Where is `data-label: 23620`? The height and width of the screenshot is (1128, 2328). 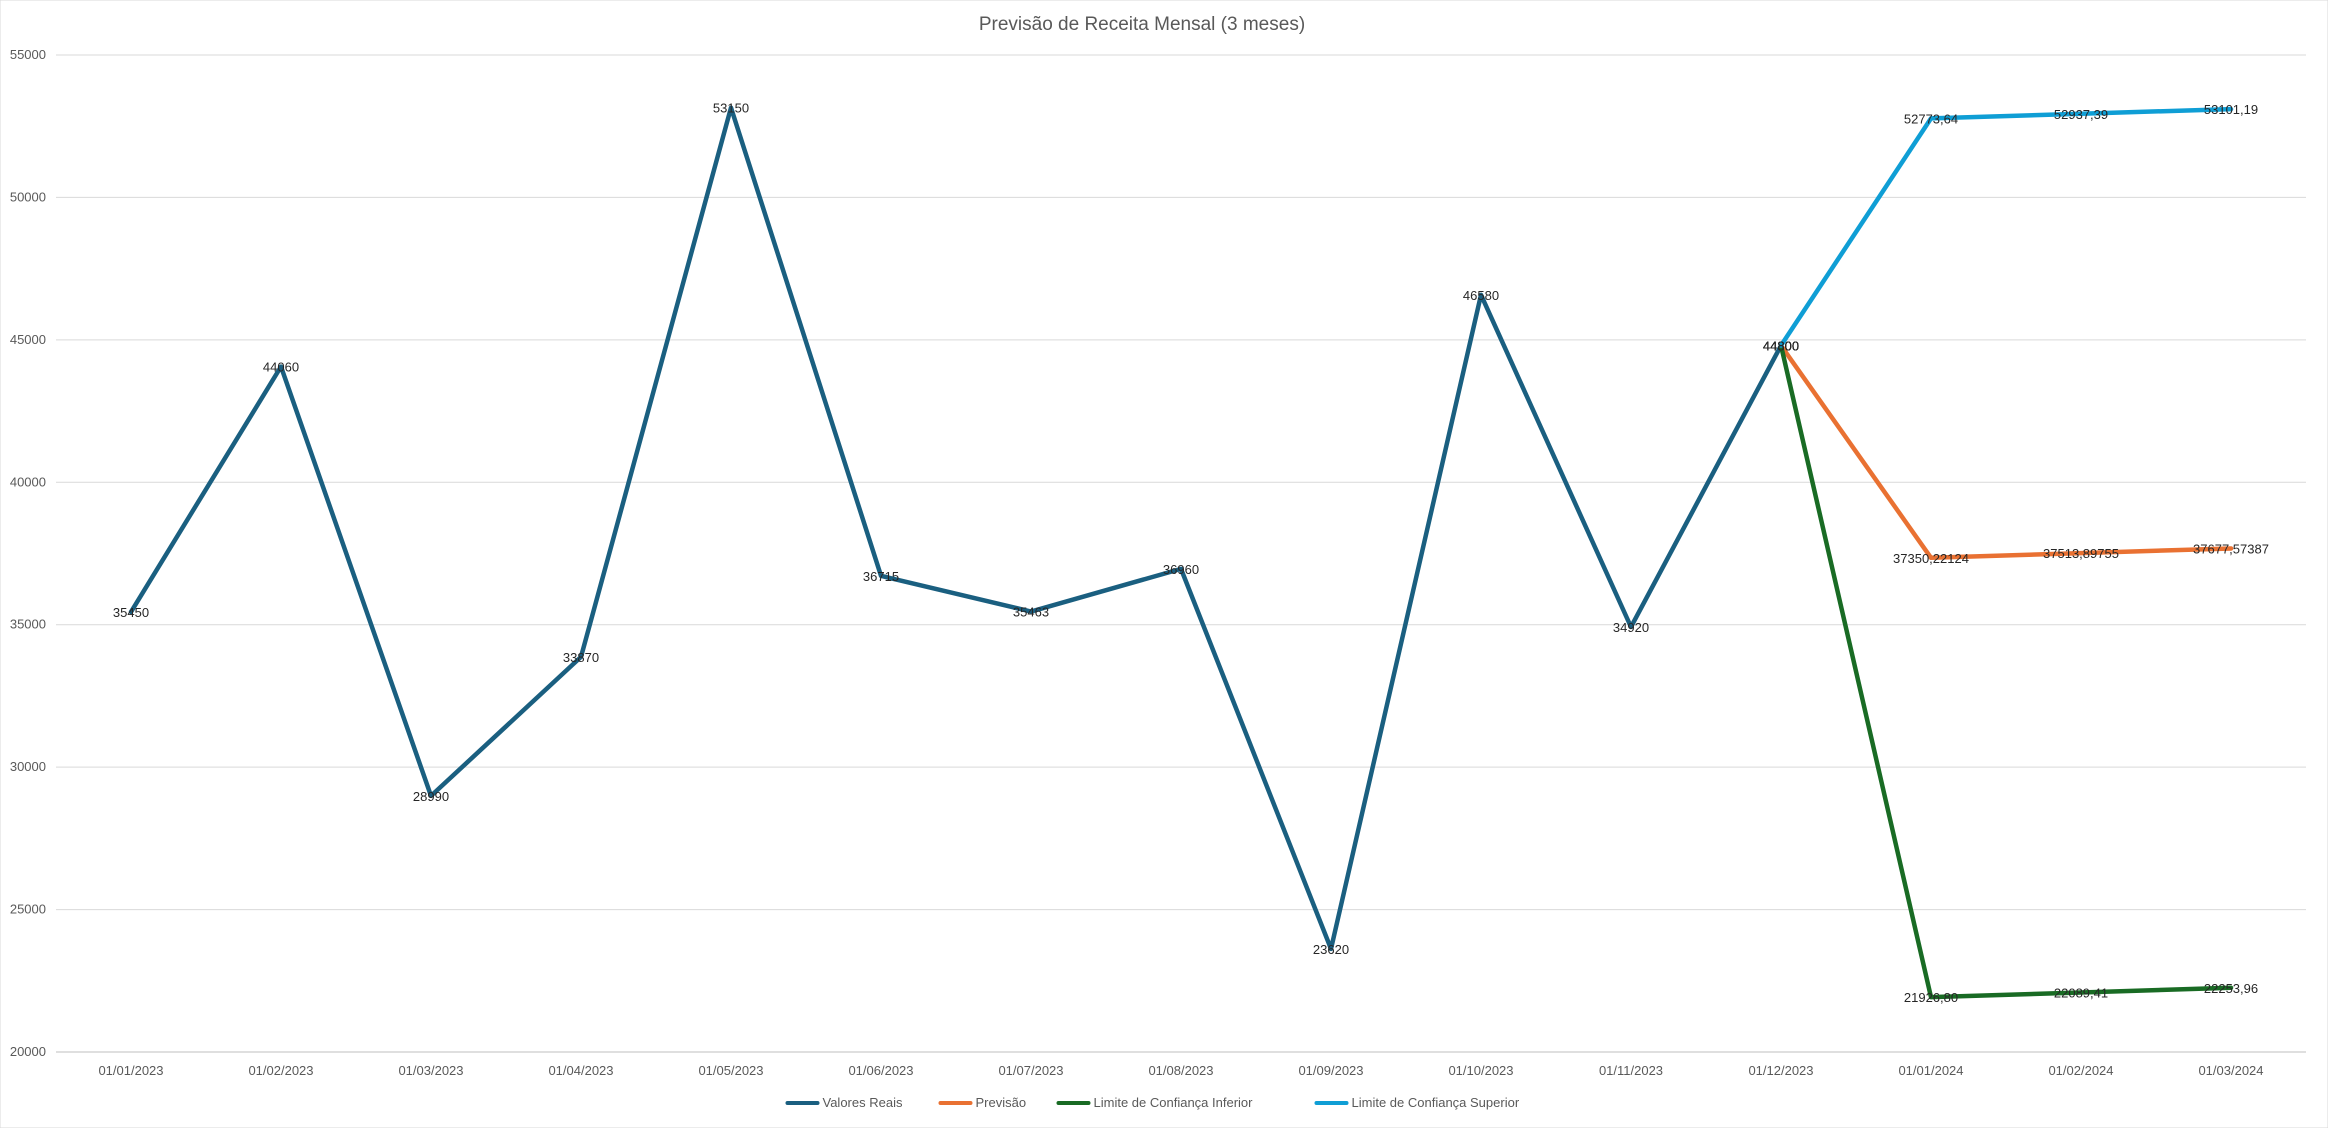
data-label: 23620 is located at coordinates (1331, 949).